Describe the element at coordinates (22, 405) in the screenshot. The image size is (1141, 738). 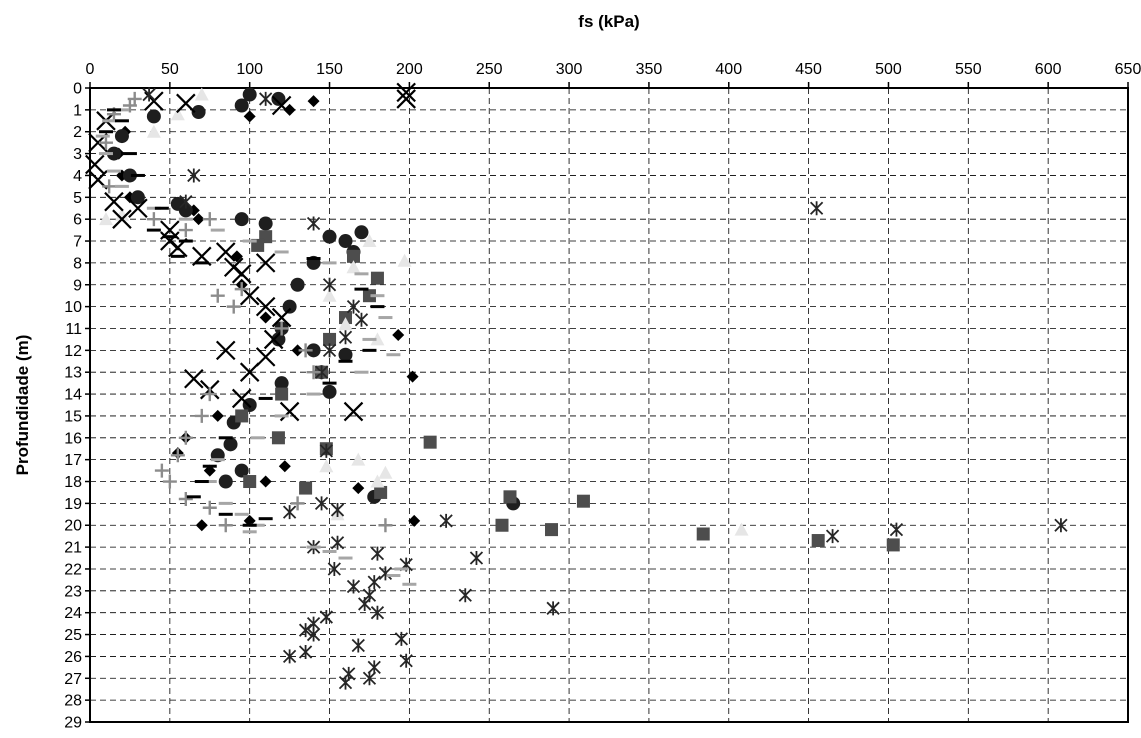
I see `y-axis-title: Profundidade (m)` at that location.